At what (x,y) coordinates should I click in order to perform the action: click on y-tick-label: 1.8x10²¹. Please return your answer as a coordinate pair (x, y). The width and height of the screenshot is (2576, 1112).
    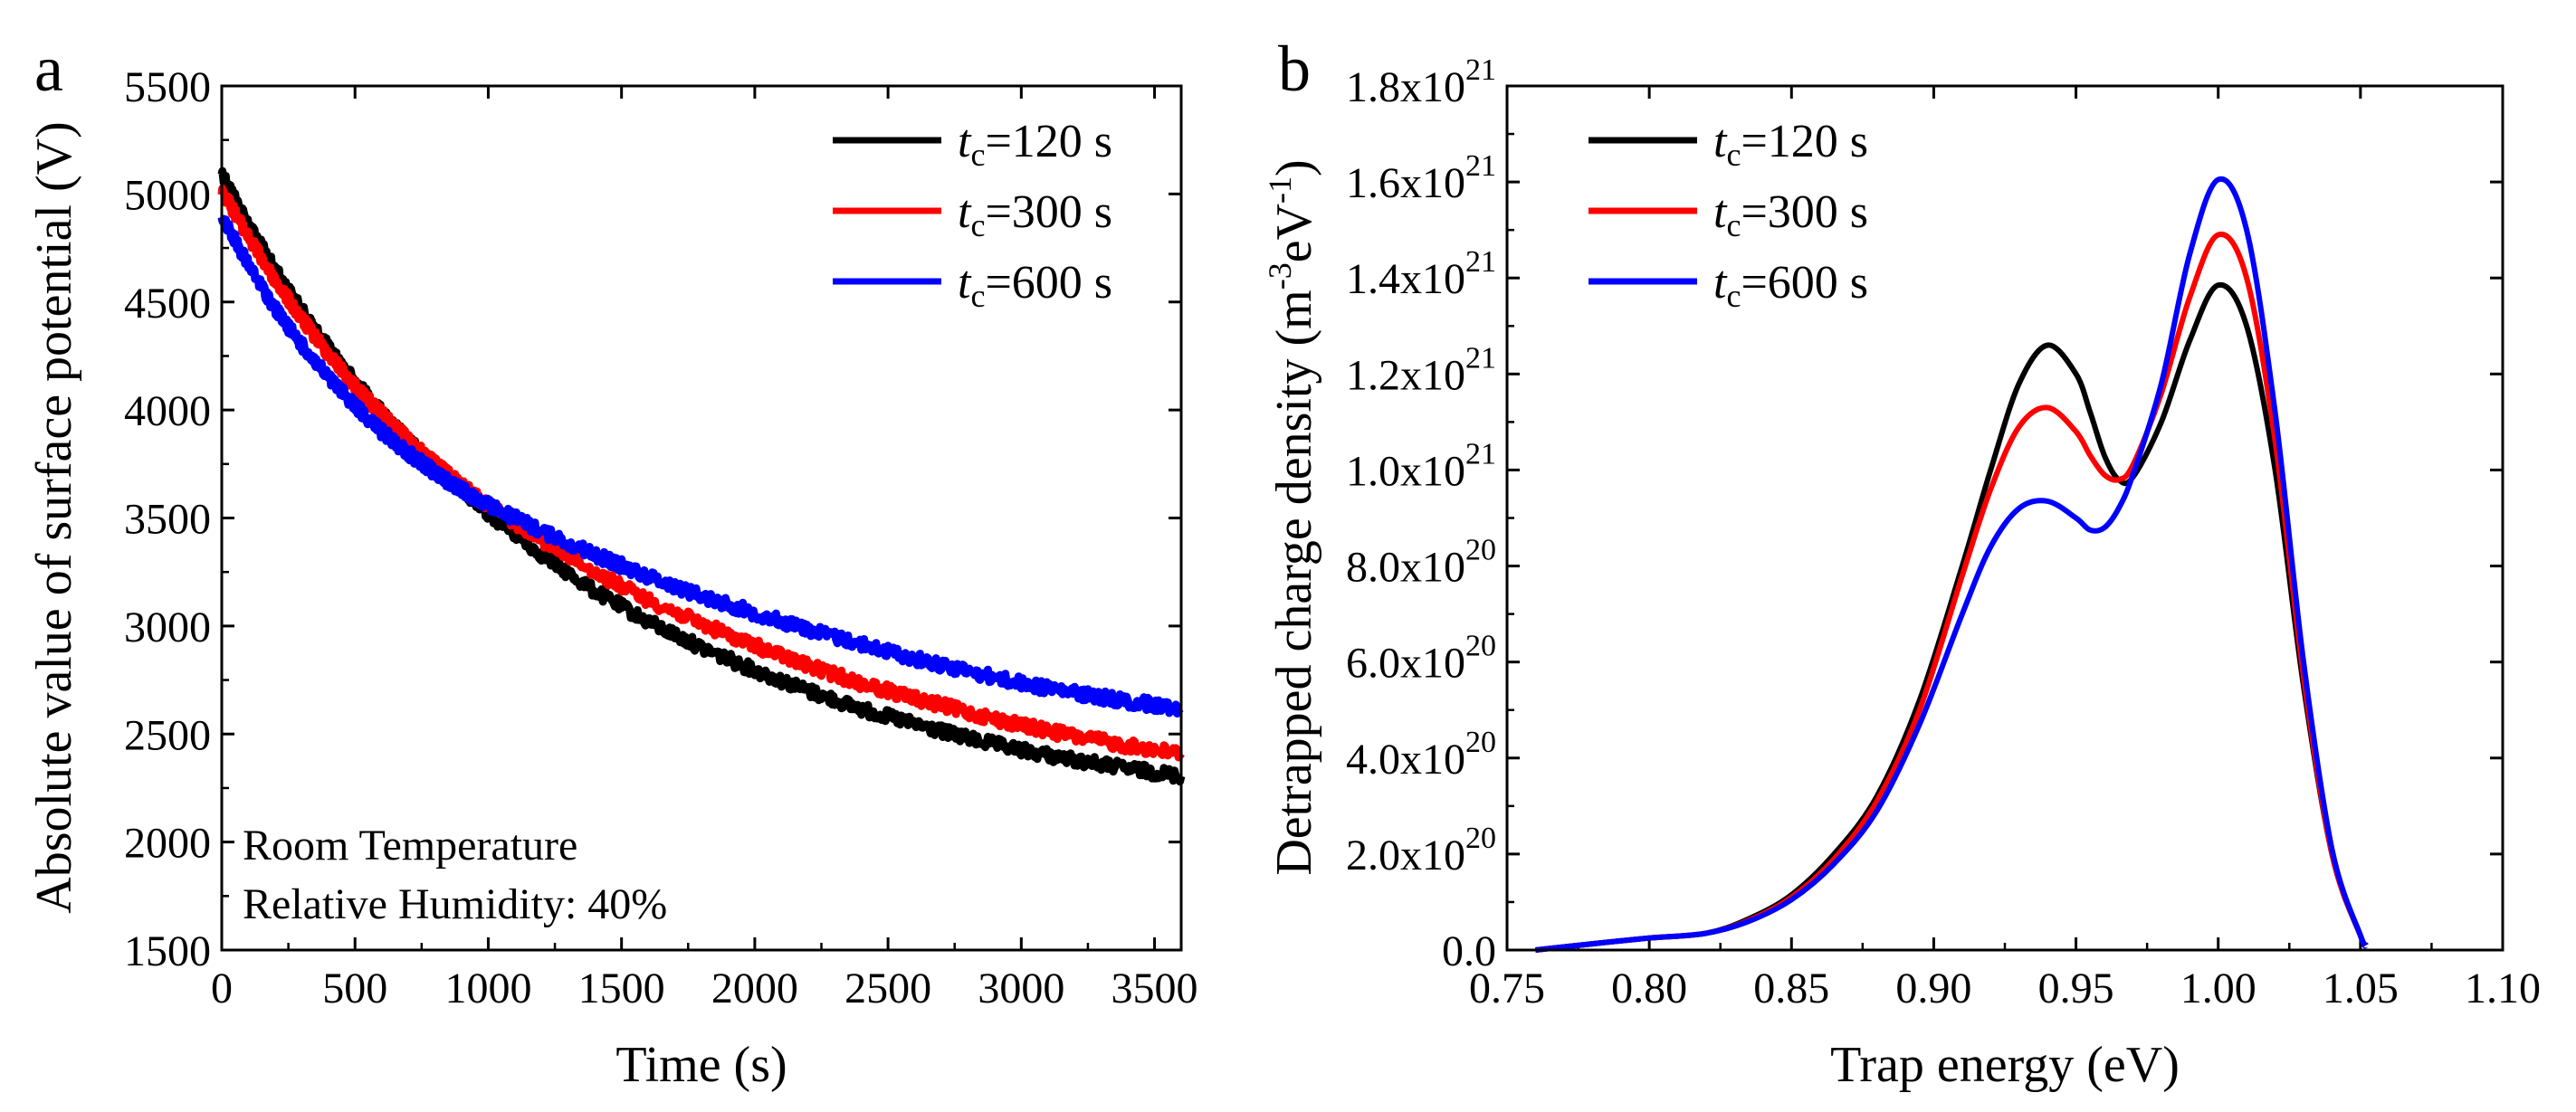
    Looking at the image, I should click on (1421, 82).